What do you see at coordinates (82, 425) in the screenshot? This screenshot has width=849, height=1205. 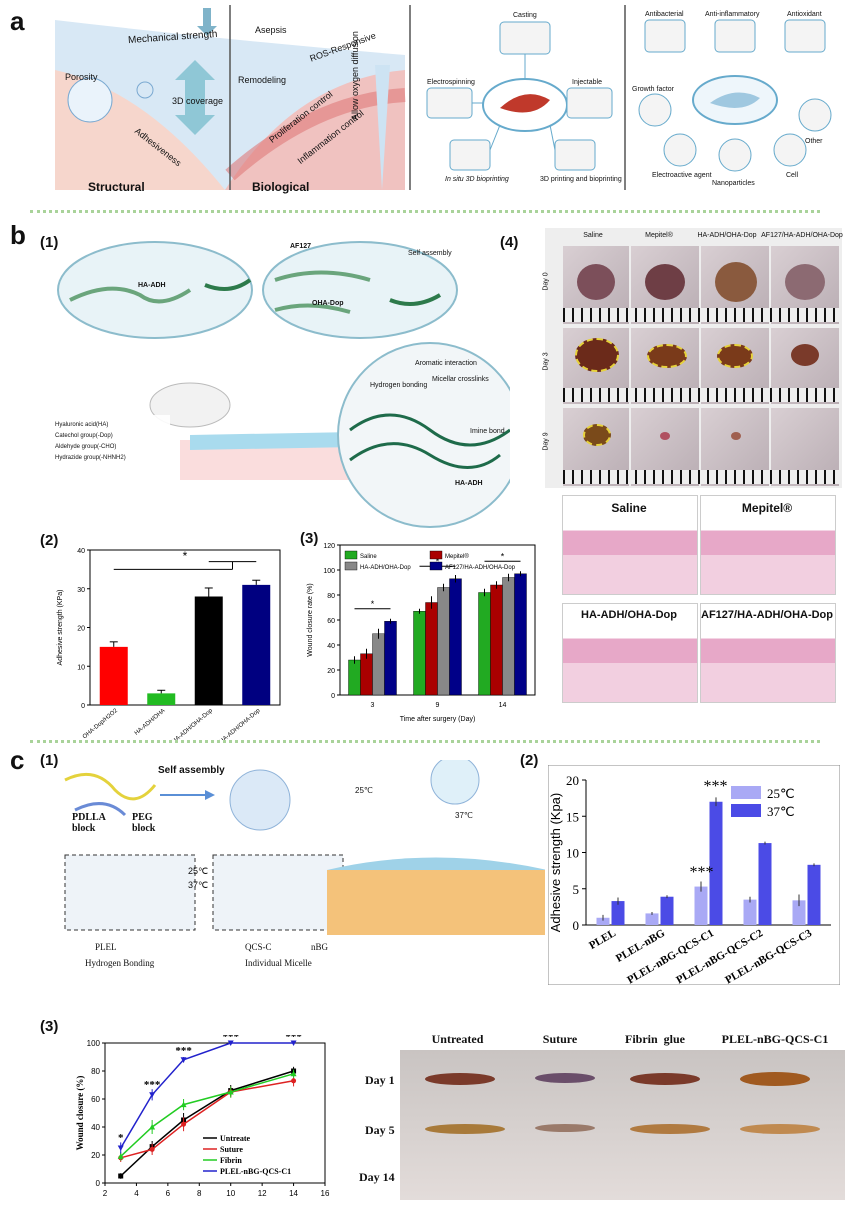 I see `b1-legend-ha: Hyaluronic acid(HA)` at bounding box center [82, 425].